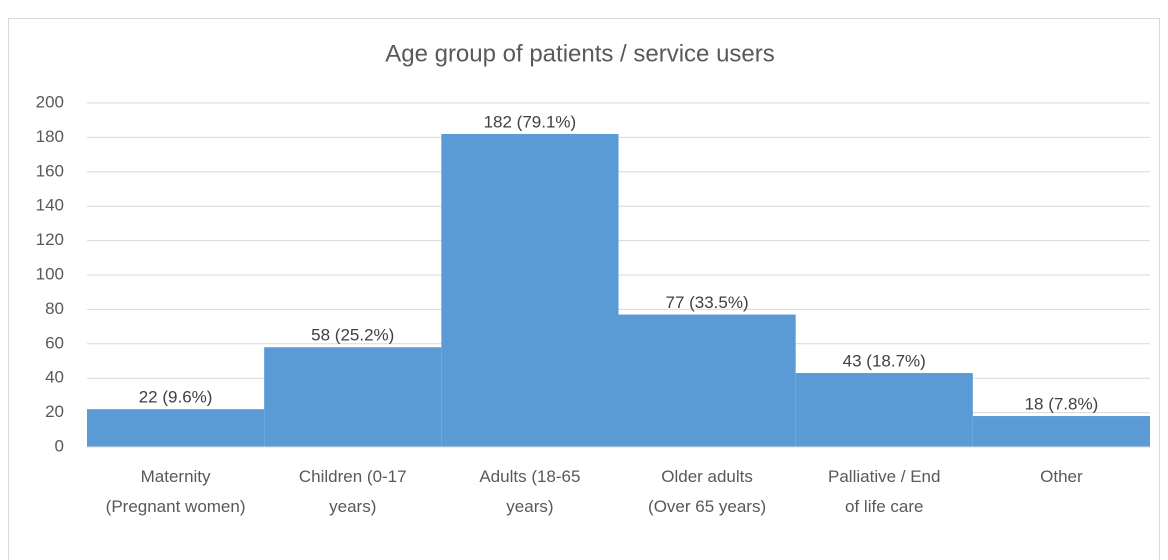  Describe the element at coordinates (707, 491) in the screenshot. I see `x-tick-label: Older adults (Over 65 years)` at that location.